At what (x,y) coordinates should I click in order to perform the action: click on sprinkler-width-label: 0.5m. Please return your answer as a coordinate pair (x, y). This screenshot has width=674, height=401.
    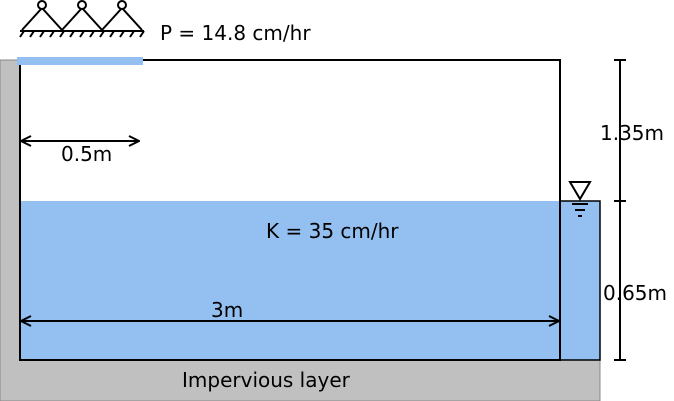
    Looking at the image, I should click on (86, 154).